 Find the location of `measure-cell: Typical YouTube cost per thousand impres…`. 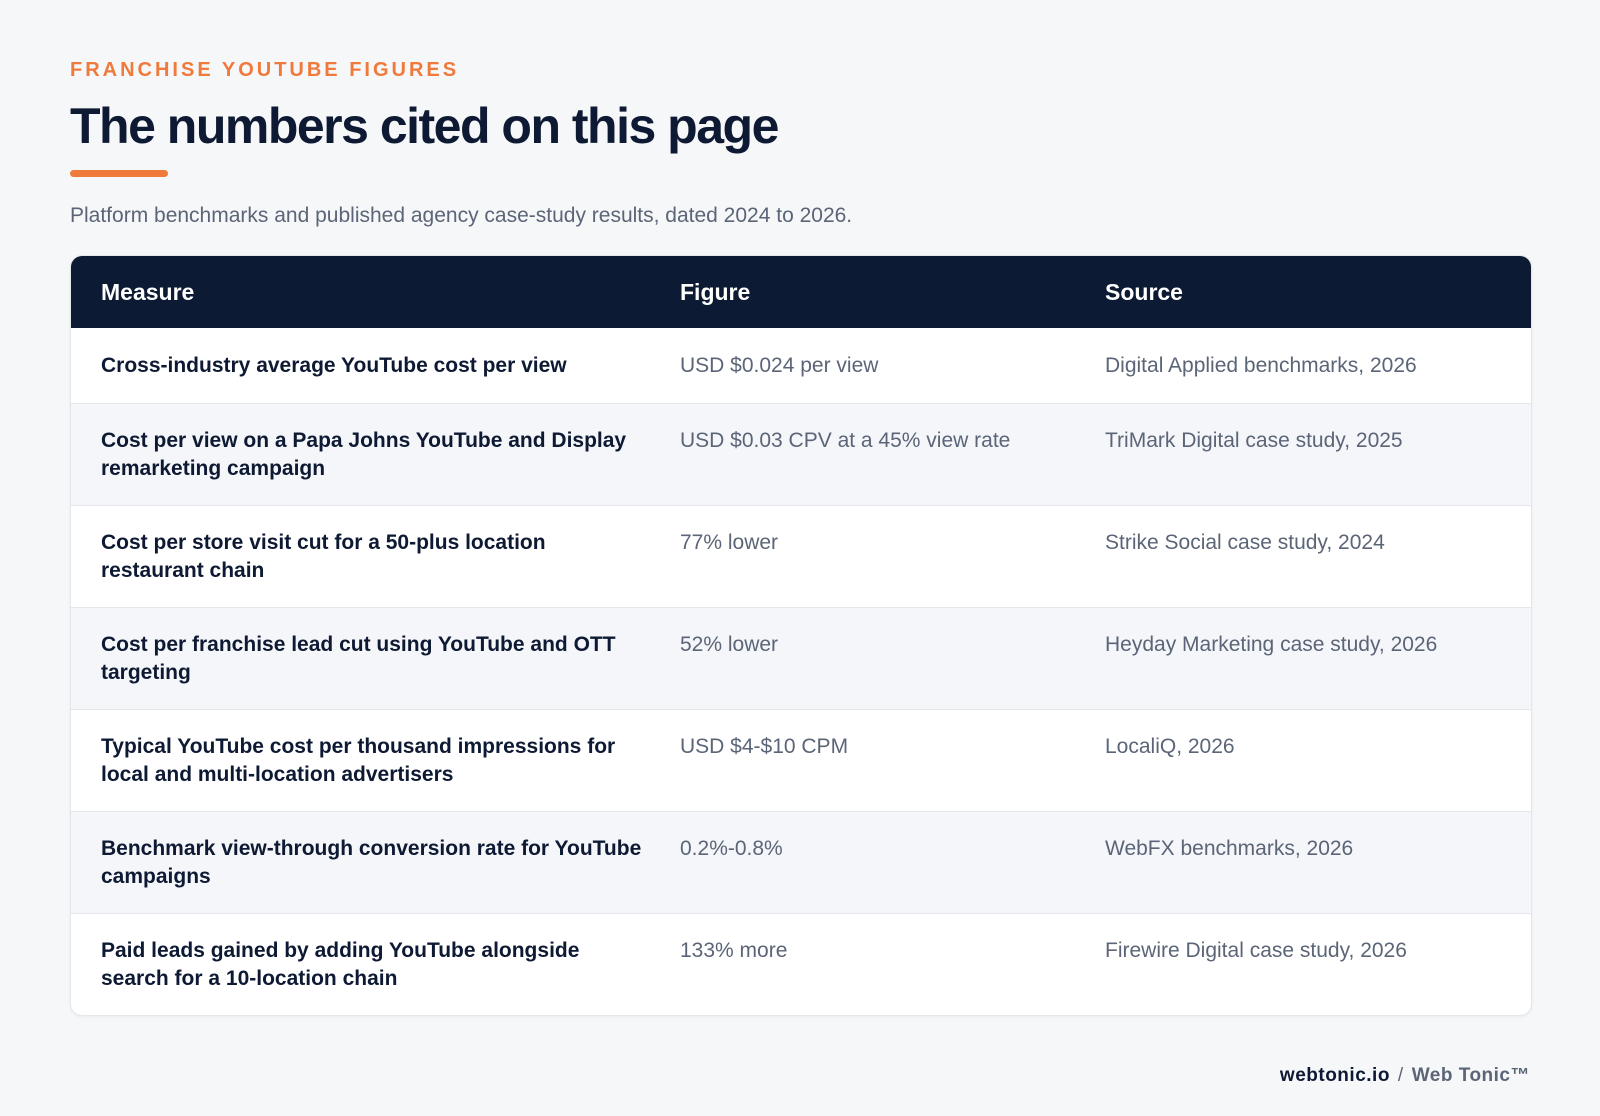

measure-cell: Typical YouTube cost per thousand impres… is located at coordinates (358, 760).